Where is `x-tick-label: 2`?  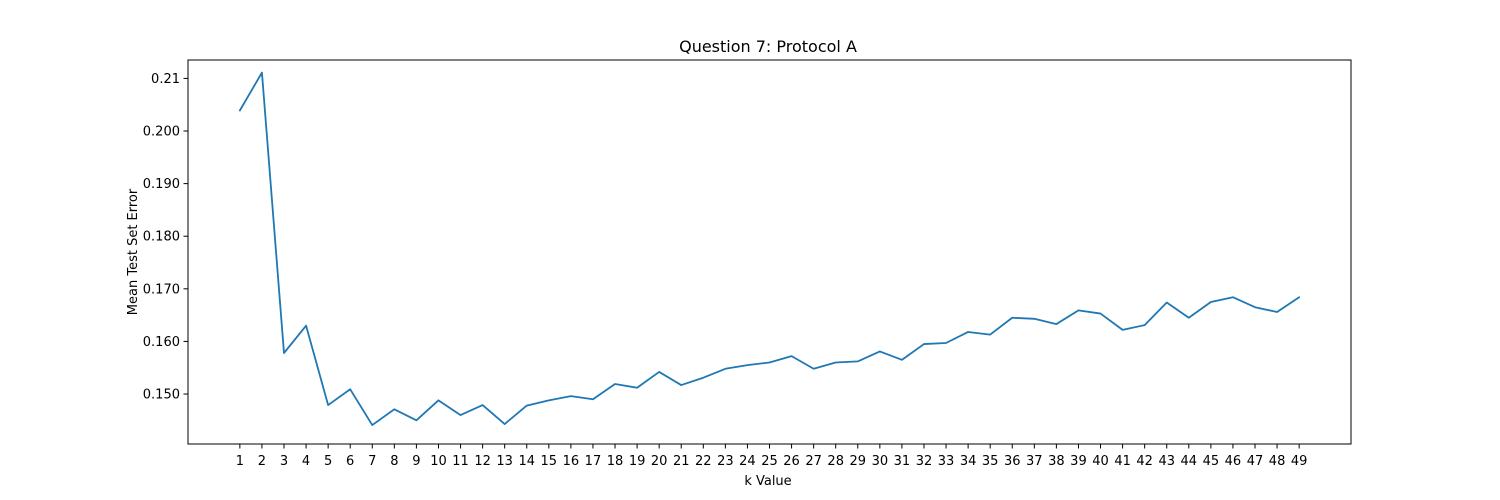
x-tick-label: 2 is located at coordinates (262, 461).